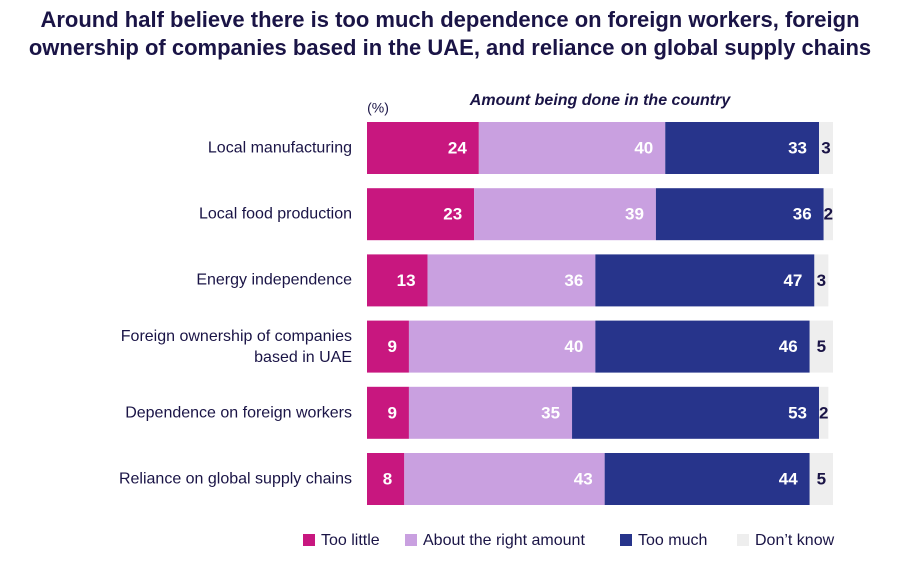 This screenshot has height=568, width=900. I want to click on value-label: 43, so click(583, 478).